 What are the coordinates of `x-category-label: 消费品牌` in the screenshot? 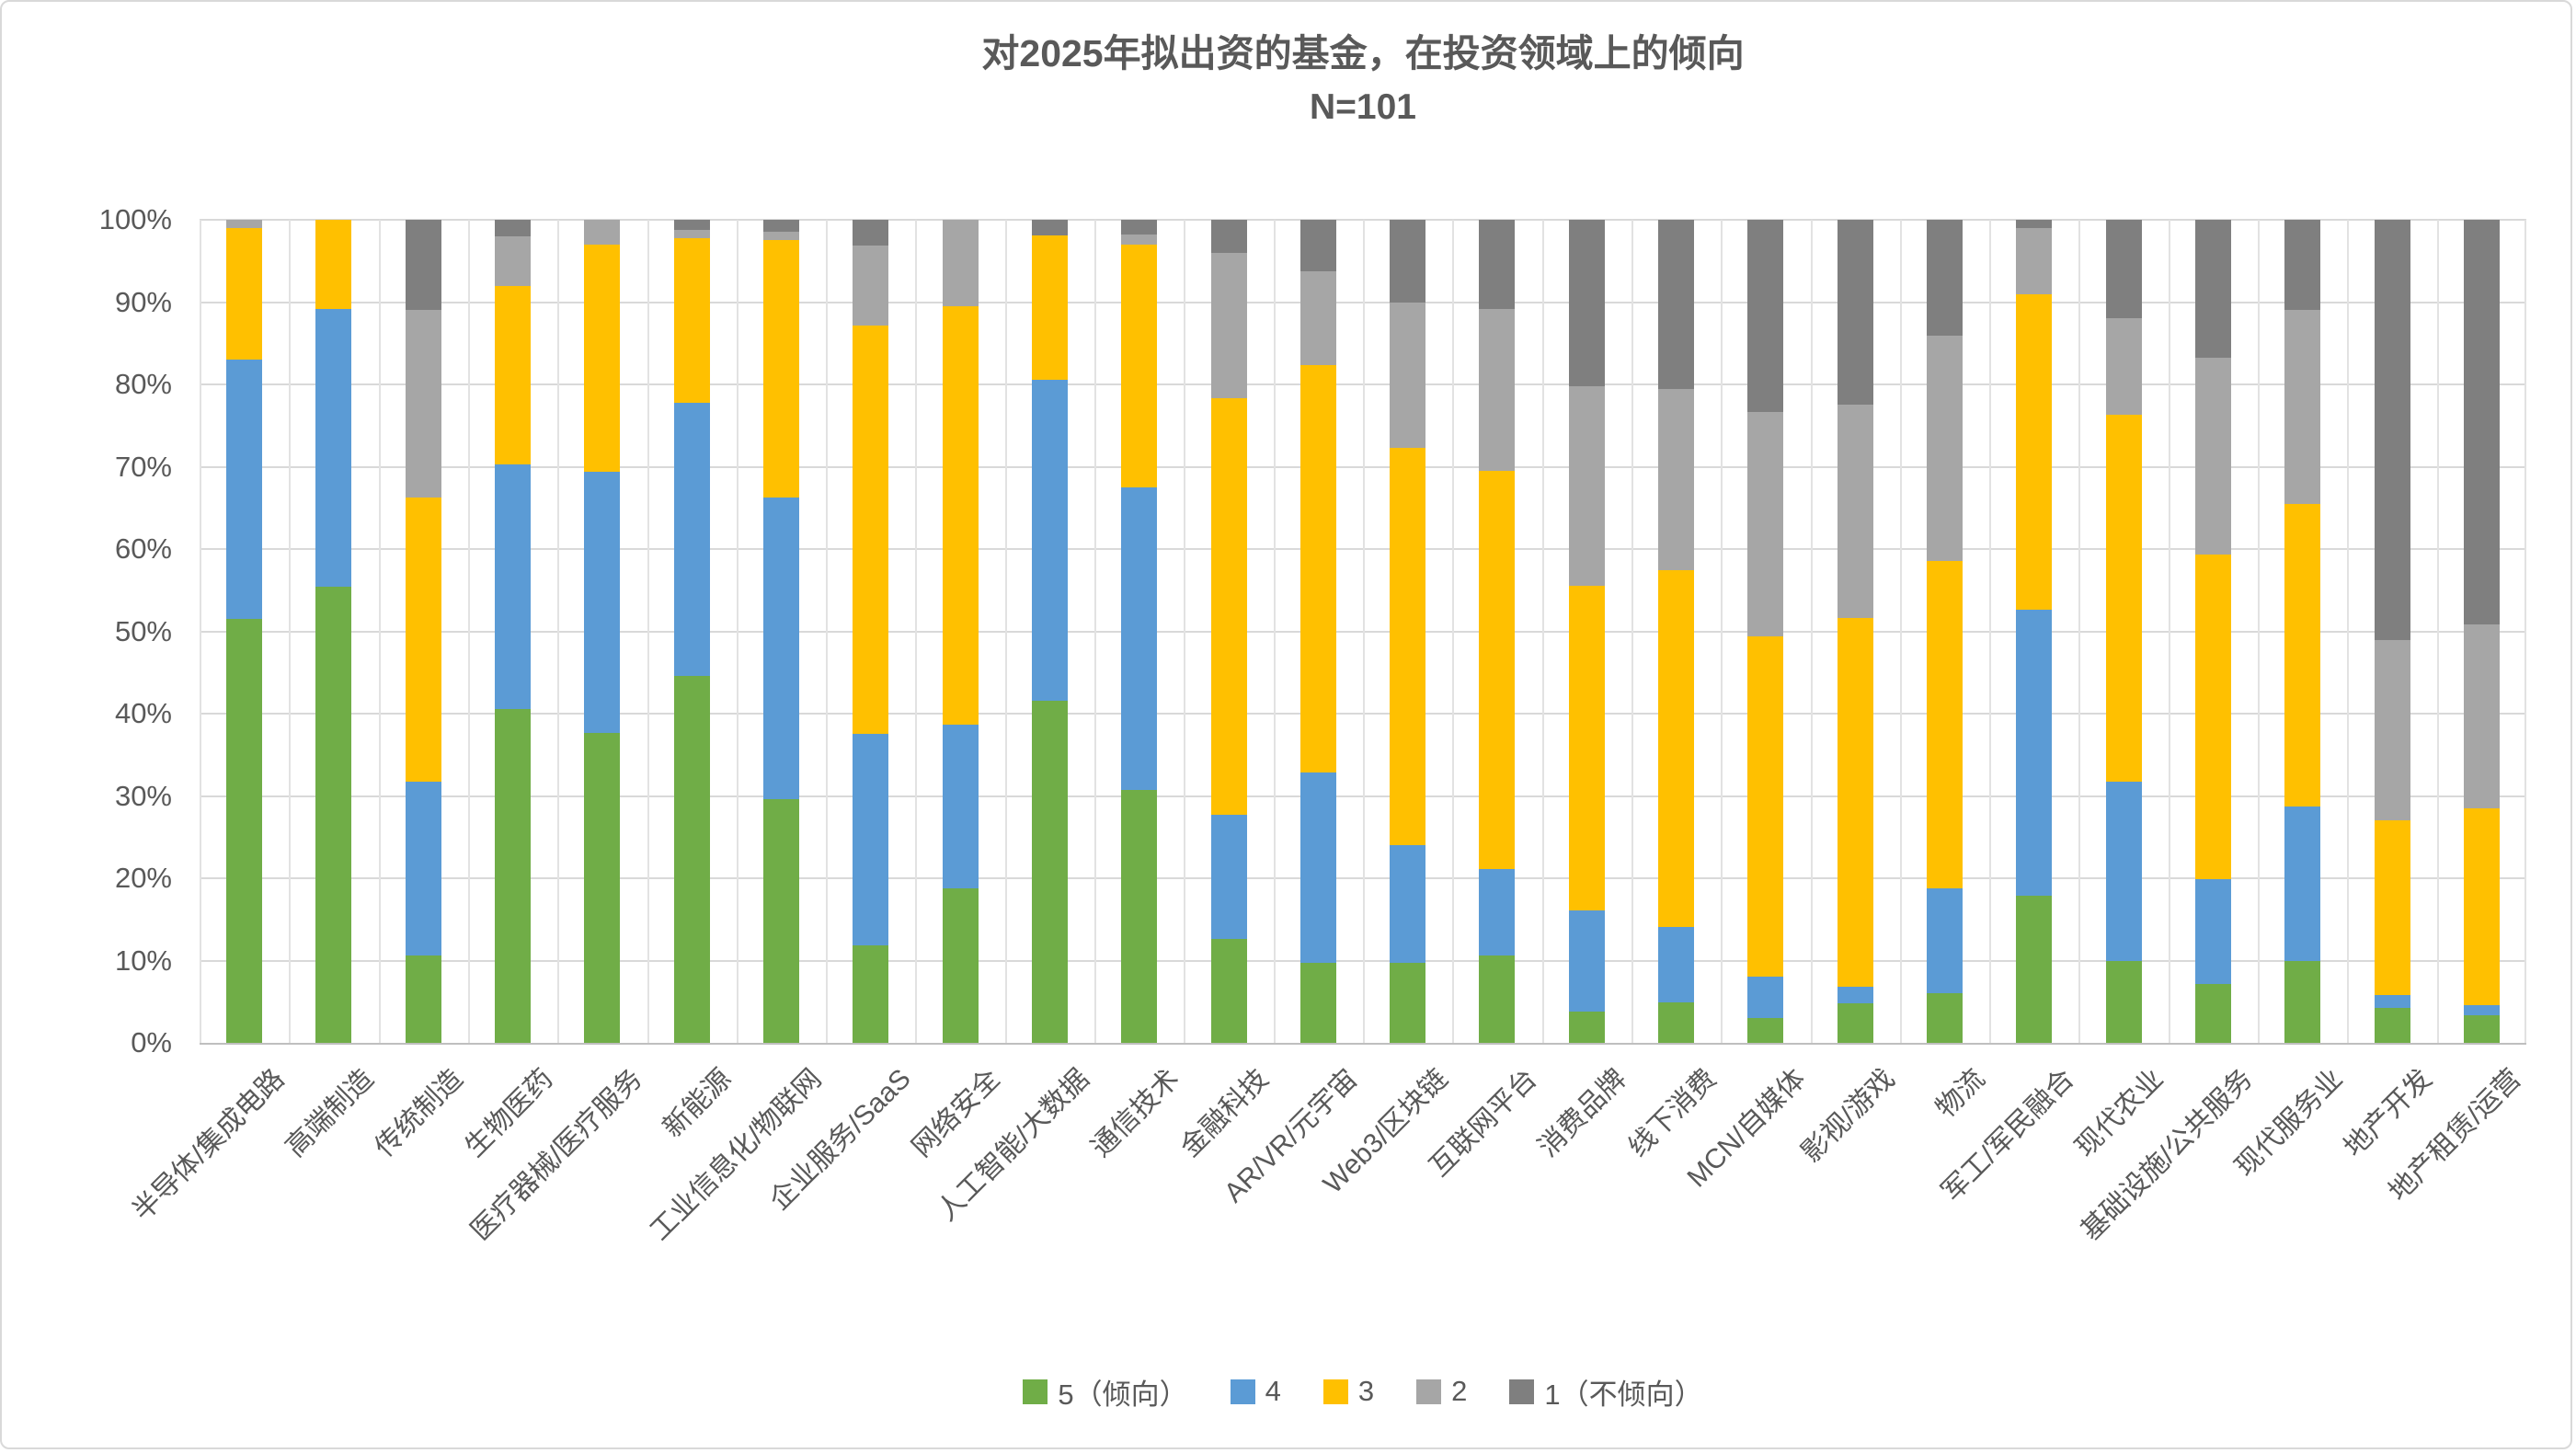 It's located at (1582, 1113).